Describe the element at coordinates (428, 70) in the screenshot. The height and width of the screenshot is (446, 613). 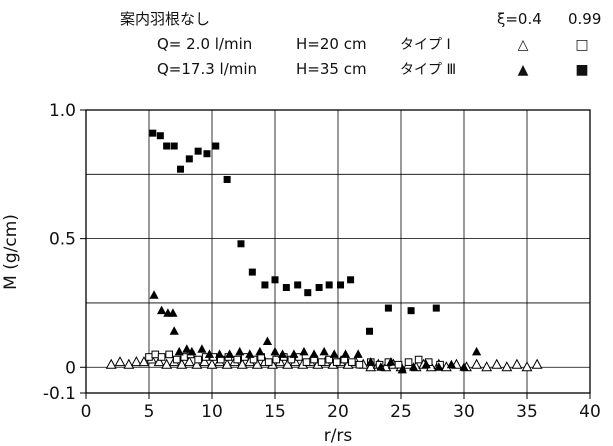
I see `legend-row2-type: タイプ Ⅲ` at that location.